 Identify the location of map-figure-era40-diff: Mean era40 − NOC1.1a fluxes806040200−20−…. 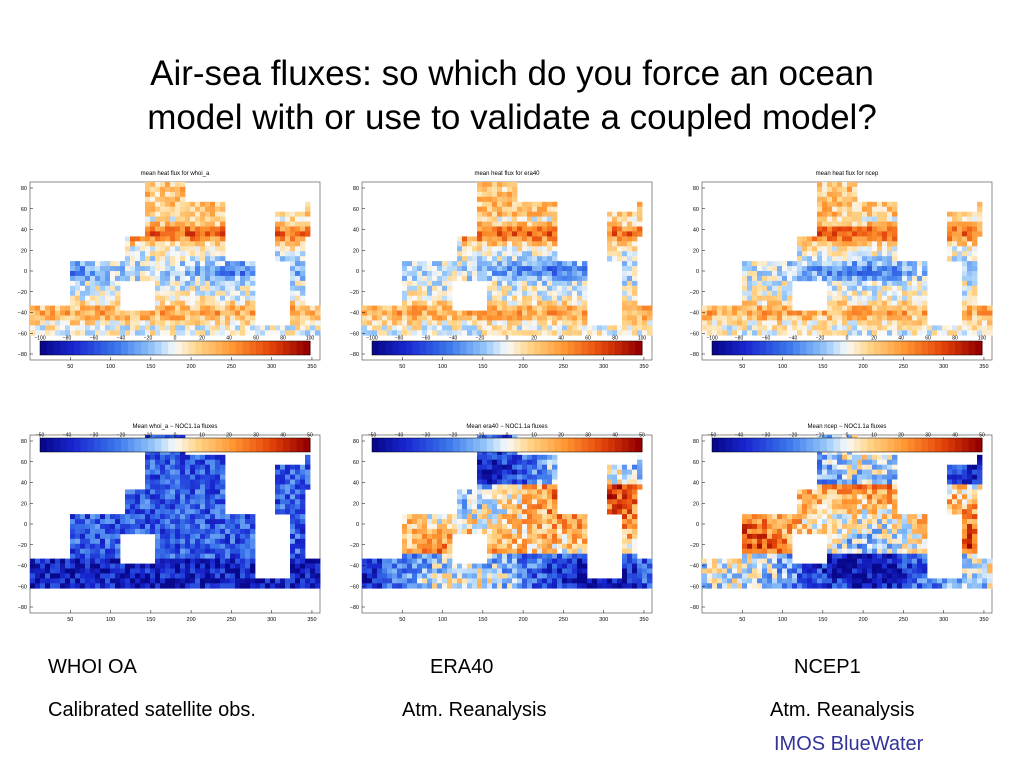
(501, 523).